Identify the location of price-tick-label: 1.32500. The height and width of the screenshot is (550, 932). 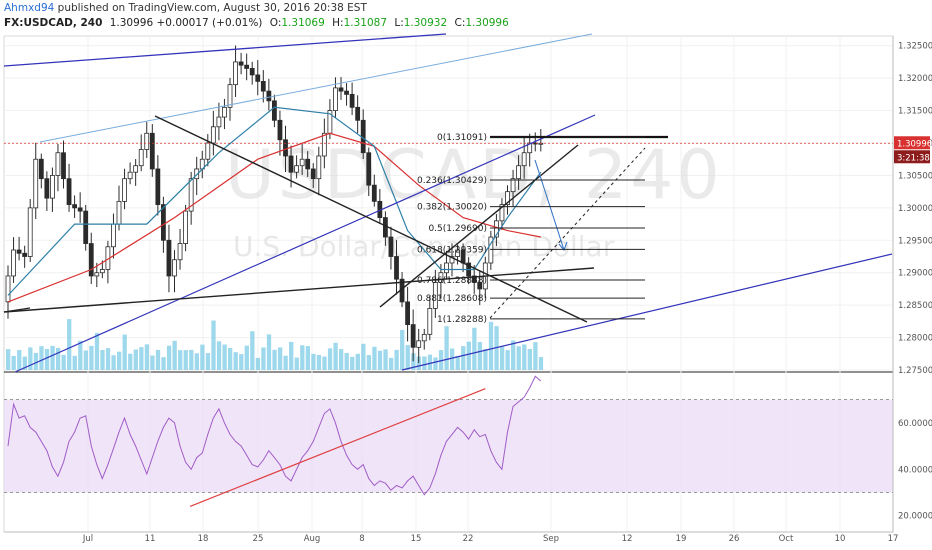
(915, 47).